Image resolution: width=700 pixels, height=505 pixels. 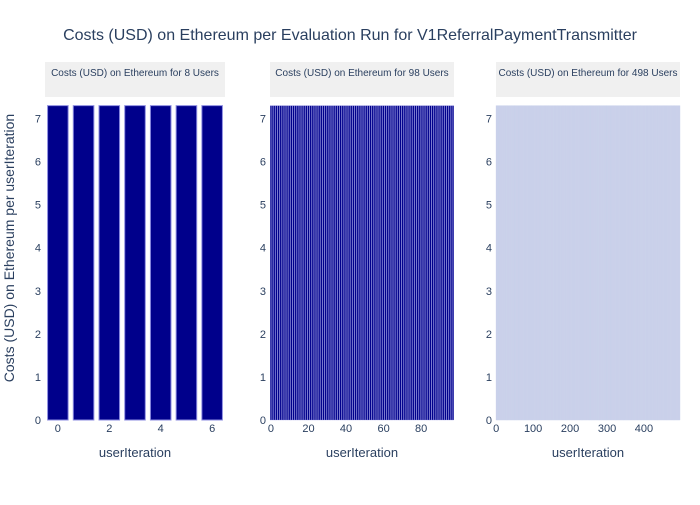 What do you see at coordinates (421, 429) in the screenshot?
I see `x-tick-label: 80` at bounding box center [421, 429].